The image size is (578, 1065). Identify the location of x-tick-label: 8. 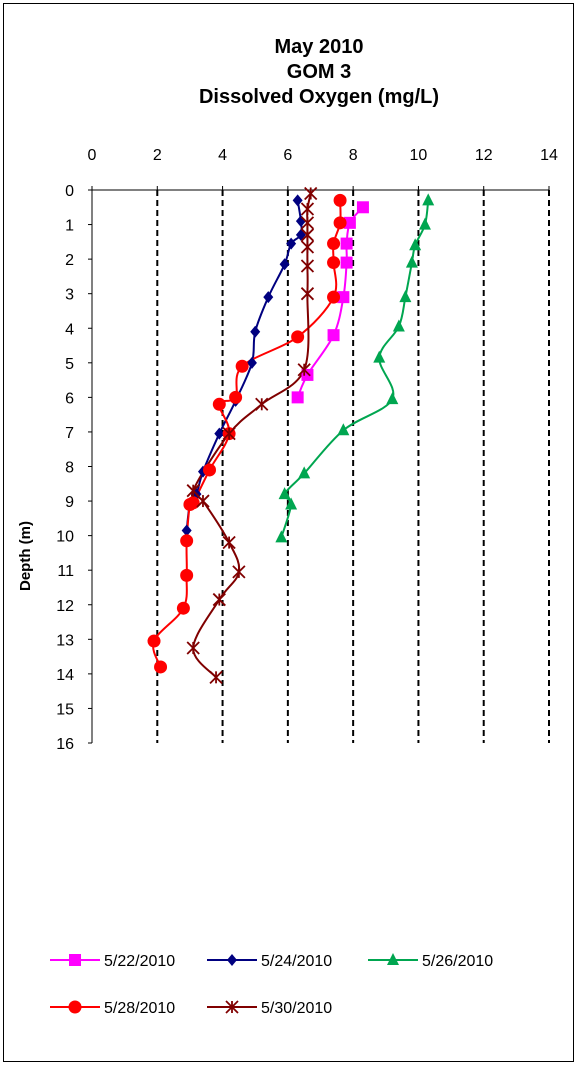
(353, 155).